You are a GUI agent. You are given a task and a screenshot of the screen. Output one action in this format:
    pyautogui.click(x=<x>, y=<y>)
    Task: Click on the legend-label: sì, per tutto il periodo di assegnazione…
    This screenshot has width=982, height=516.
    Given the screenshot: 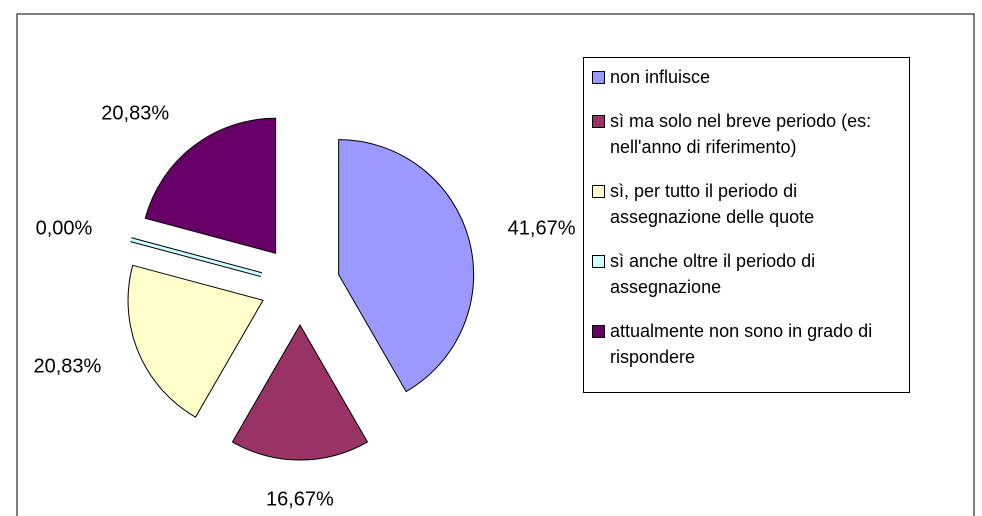 What is the action you would take?
    pyautogui.click(x=712, y=204)
    